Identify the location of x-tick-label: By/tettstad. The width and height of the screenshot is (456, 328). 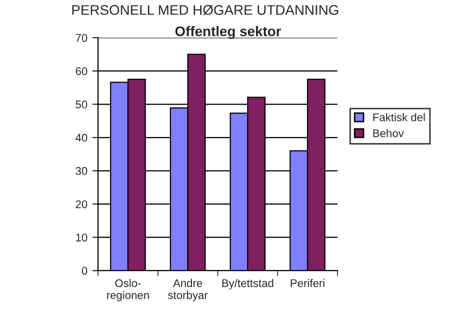
(248, 284).